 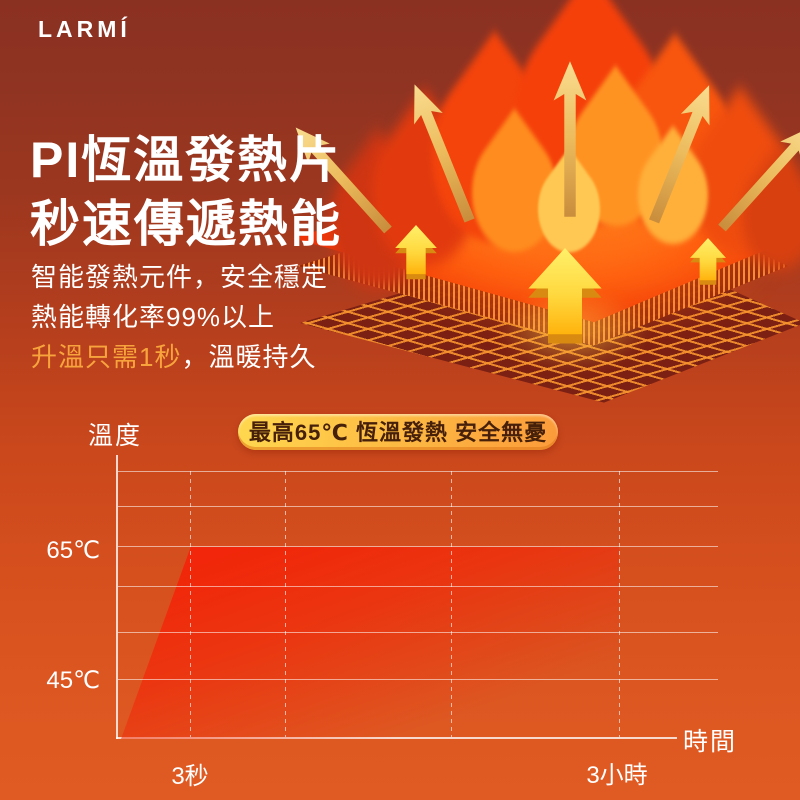 What do you see at coordinates (249, 357) in the screenshot?
I see `body-line-3-rest: ，溫暖持久` at bounding box center [249, 357].